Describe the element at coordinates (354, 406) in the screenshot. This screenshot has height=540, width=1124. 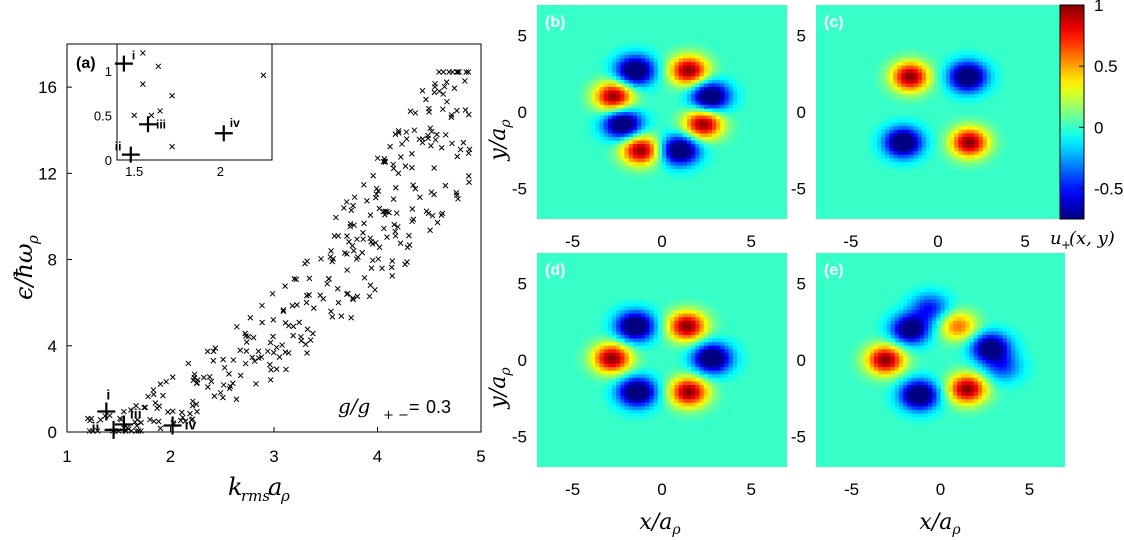
I see `ratio-annotation-g: g/g` at that location.